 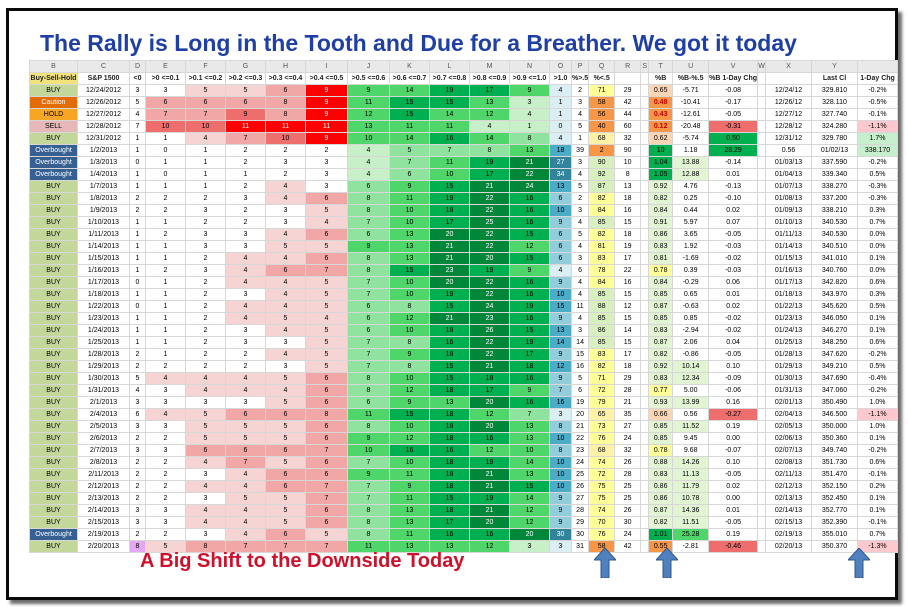 I want to click on range-count-cell: 7, so click(x=368, y=342).